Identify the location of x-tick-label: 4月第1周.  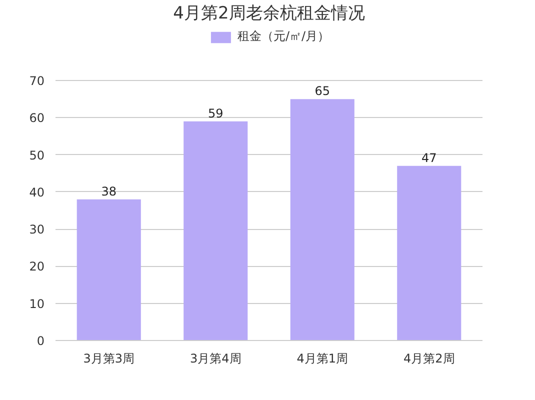
(322, 359).